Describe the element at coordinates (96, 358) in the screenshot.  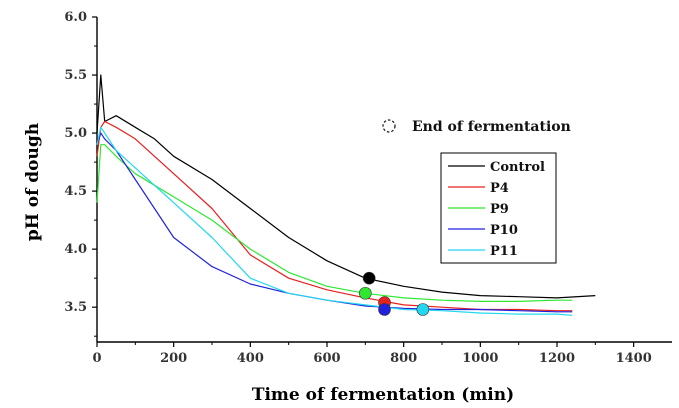
I see `x-tick-label: 0` at that location.